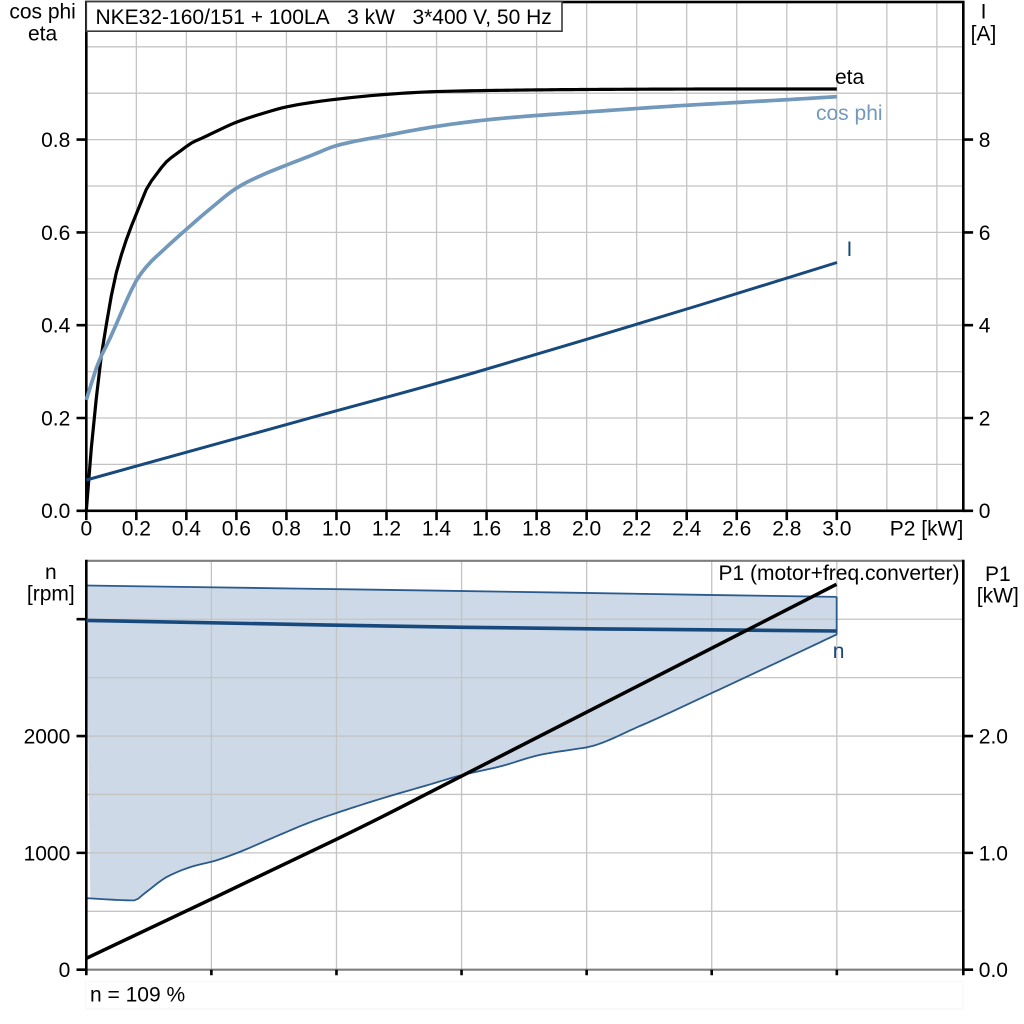  I want to click on svg-text: 8, so click(985, 140).